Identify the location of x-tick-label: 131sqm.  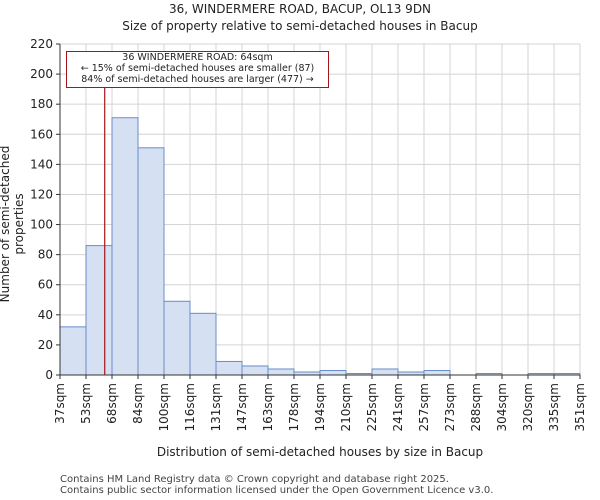
(216, 407).